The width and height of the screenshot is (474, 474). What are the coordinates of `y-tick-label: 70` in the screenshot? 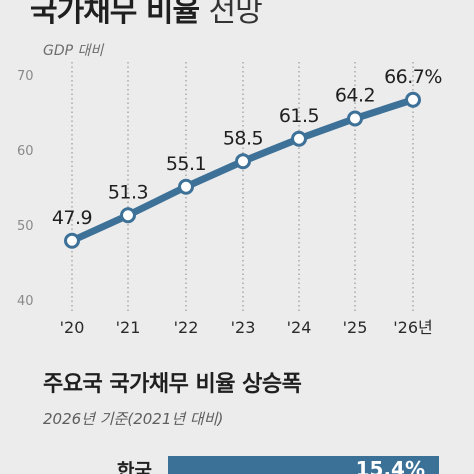 It's located at (25, 76).